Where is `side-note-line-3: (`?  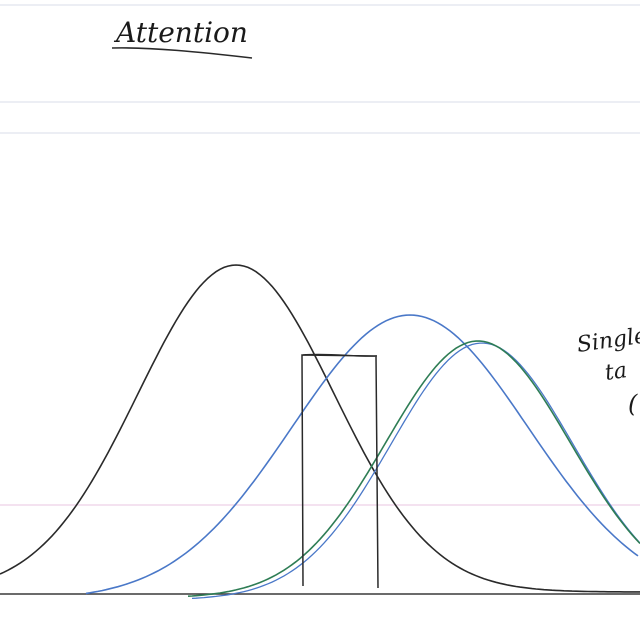 side-note-line-3: ( is located at coordinates (633, 404).